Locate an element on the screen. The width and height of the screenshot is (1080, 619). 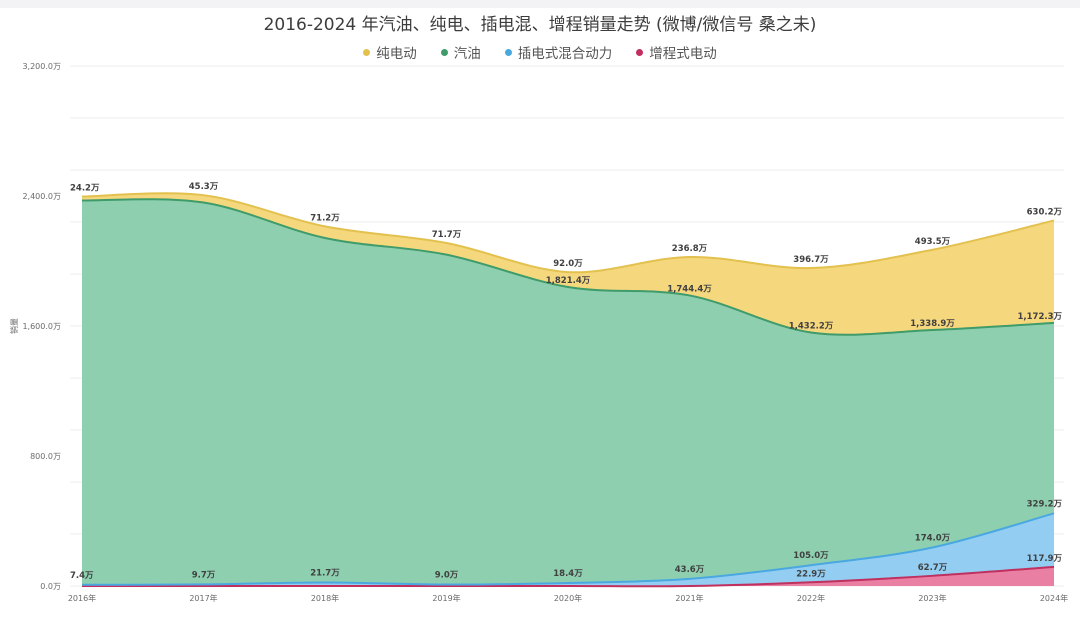
y-axis: 0.0万 800.0万 1,600.0万 2,400.0万 3,200.0万 is located at coordinates (41, 326).